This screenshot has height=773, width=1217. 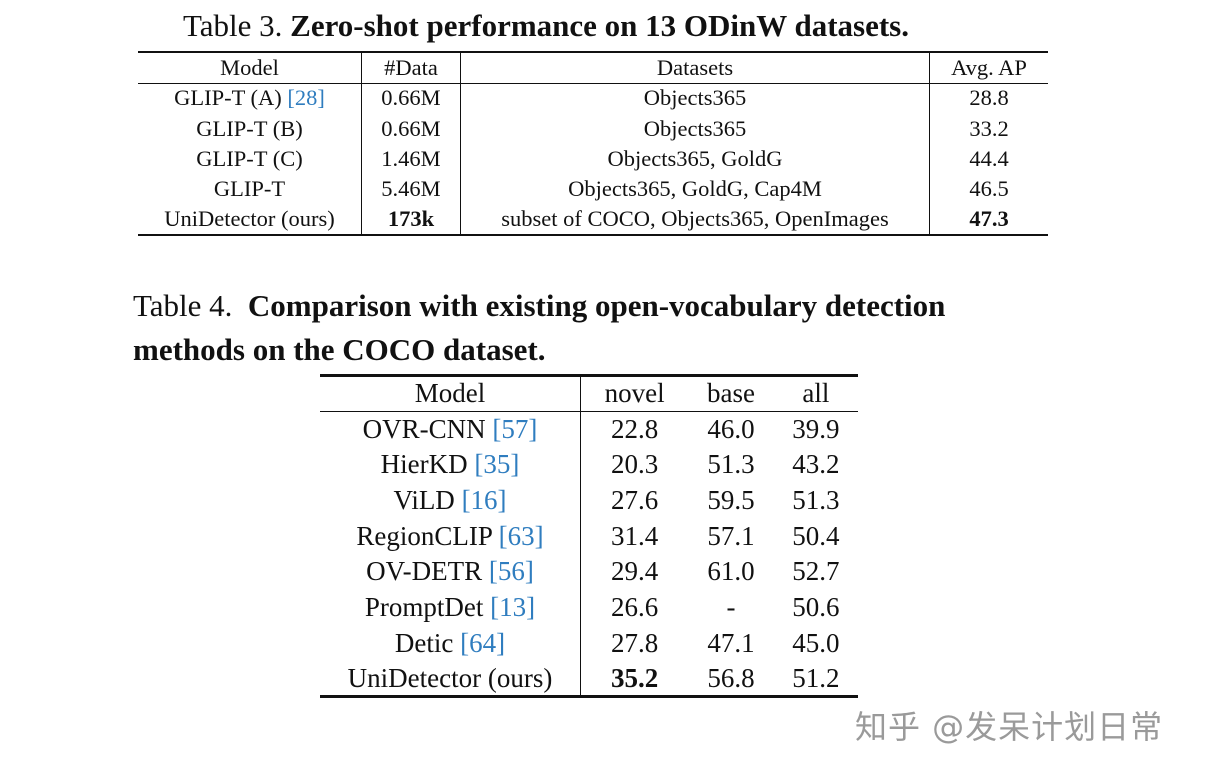 I want to click on all-cell: 51.3, so click(x=816, y=501).